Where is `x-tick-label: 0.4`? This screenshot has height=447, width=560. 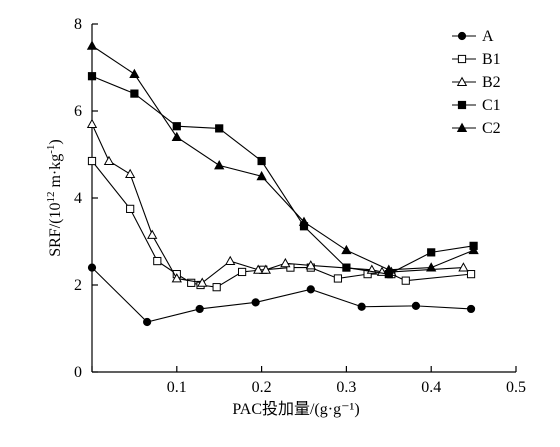 x-tick-label: 0.4 is located at coordinates (431, 387).